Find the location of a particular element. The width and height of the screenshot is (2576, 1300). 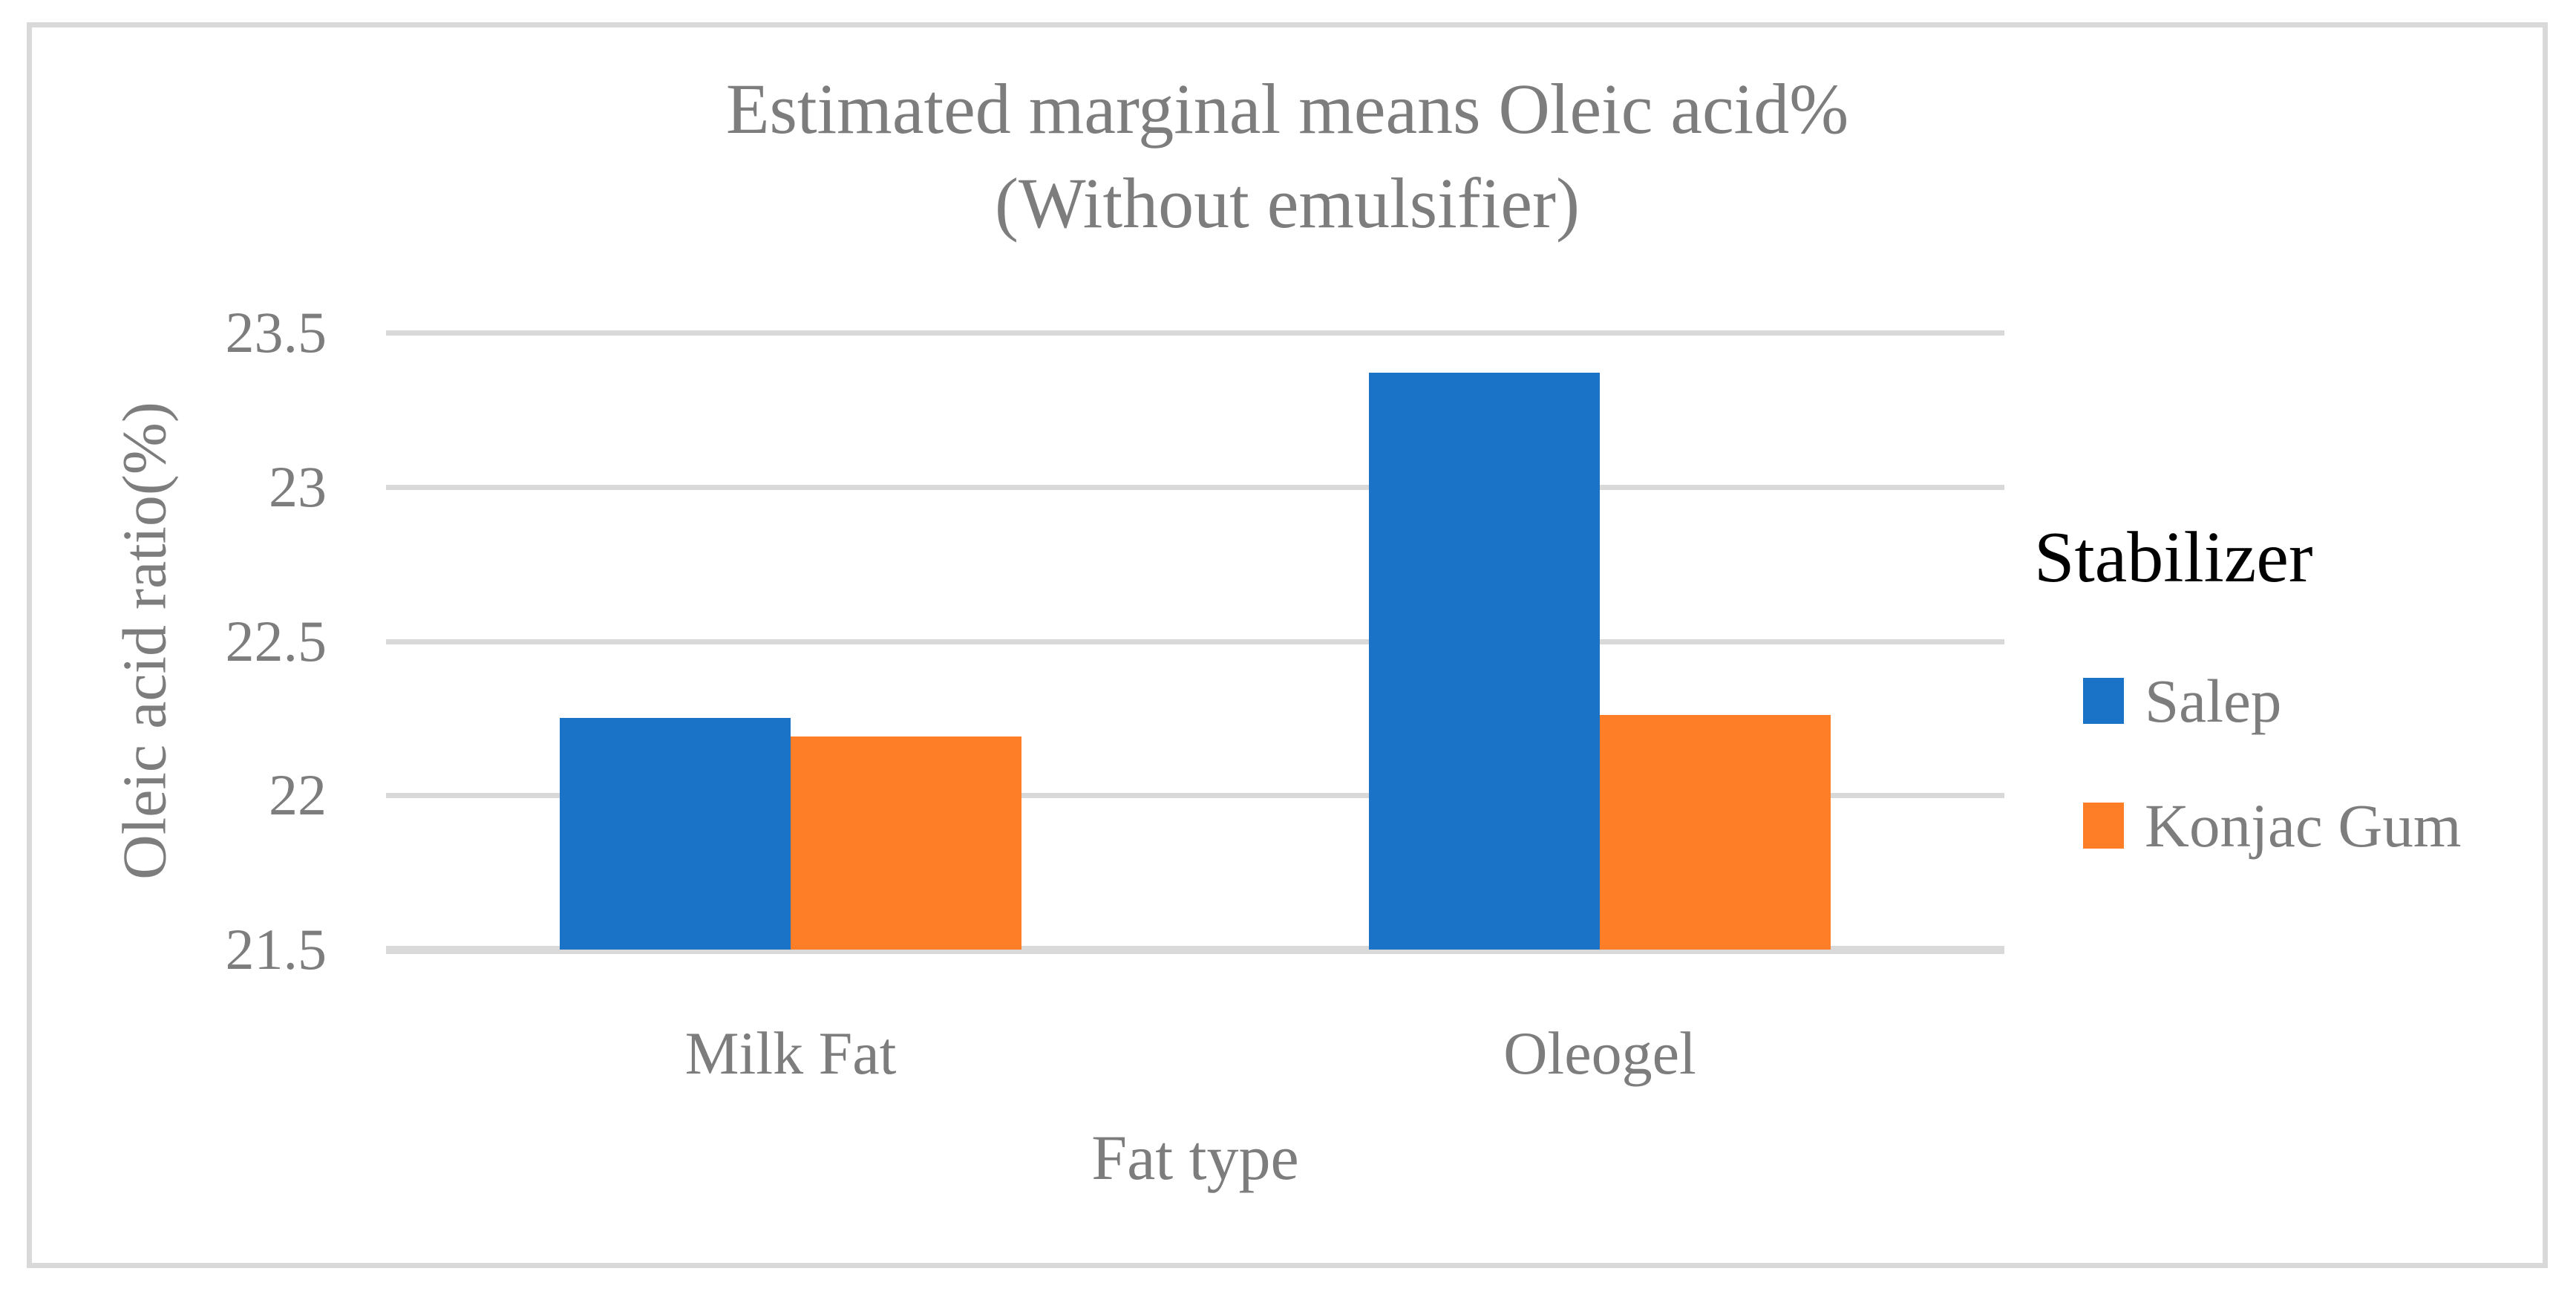

y-tick-label-23.5: 23.5 is located at coordinates (276, 332).